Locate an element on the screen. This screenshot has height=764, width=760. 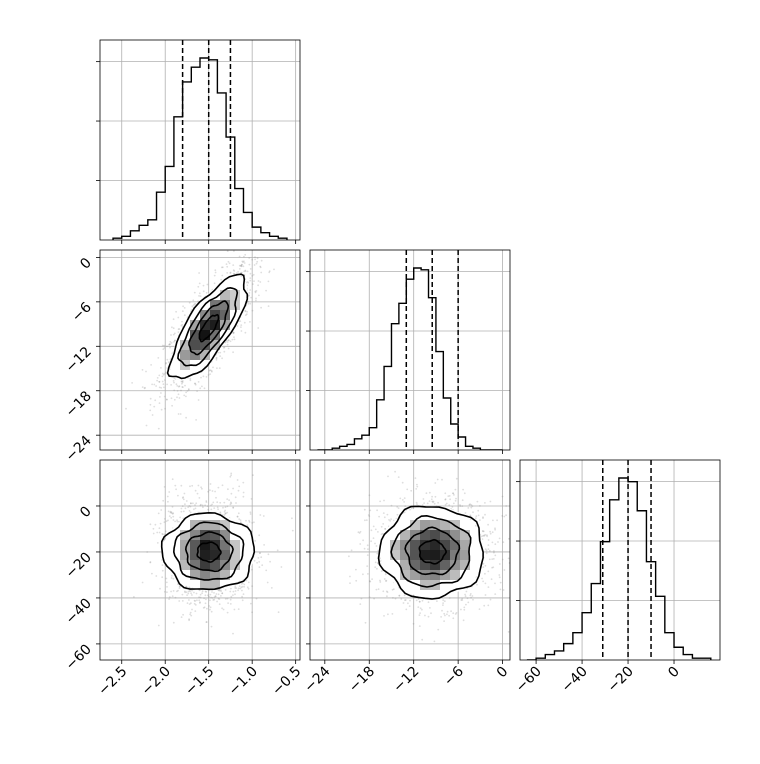
x-tick-label-p1-0: −24 is located at coordinates (317, 679).